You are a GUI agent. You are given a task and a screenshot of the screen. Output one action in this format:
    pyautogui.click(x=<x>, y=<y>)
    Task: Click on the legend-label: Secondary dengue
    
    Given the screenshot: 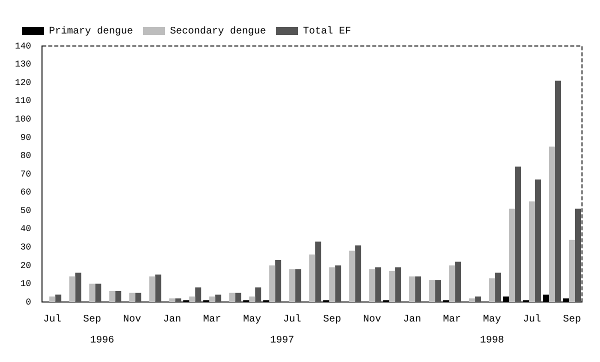 What is the action you would take?
    pyautogui.click(x=218, y=32)
    